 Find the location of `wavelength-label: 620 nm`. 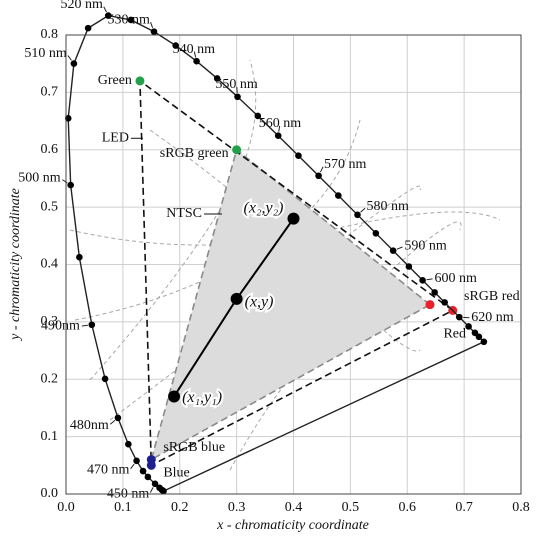

wavelength-label: 620 nm is located at coordinates (492, 317).